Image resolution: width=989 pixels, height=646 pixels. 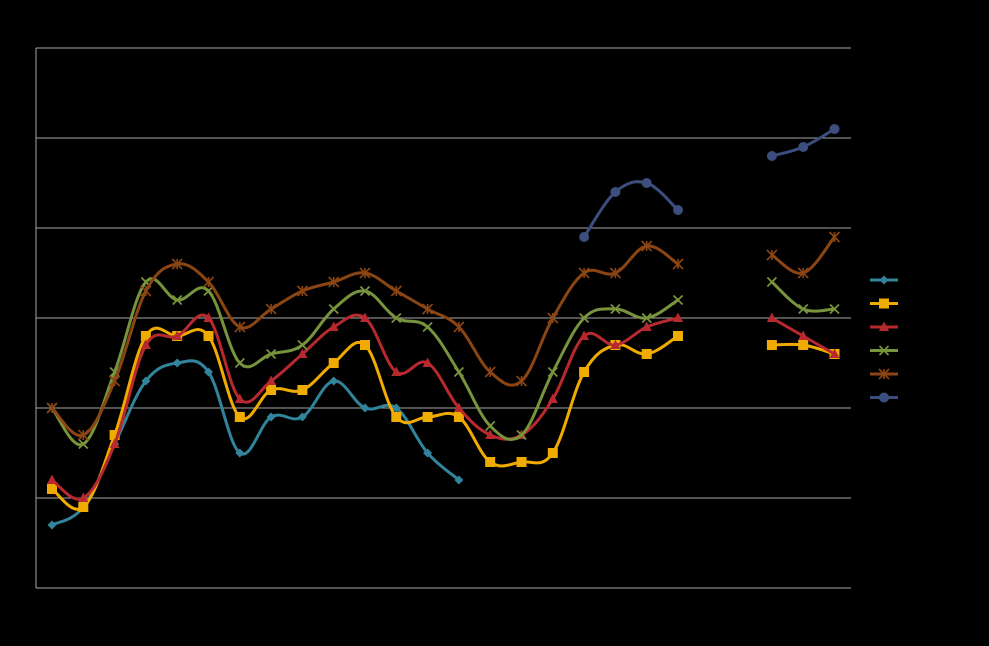 What do you see at coordinates (884, 339) in the screenshot?
I see `legend` at bounding box center [884, 339].